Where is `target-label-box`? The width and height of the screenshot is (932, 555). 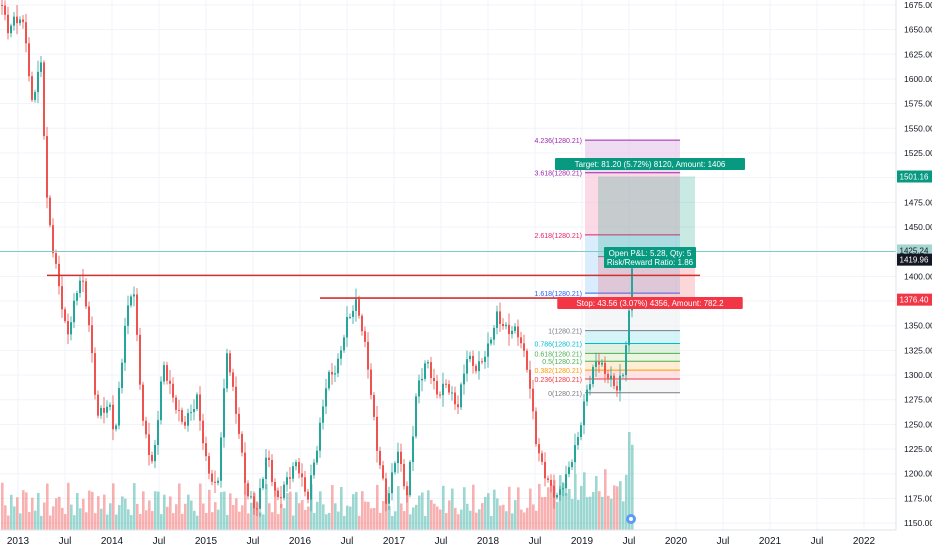 target-label-box is located at coordinates (650, 164).